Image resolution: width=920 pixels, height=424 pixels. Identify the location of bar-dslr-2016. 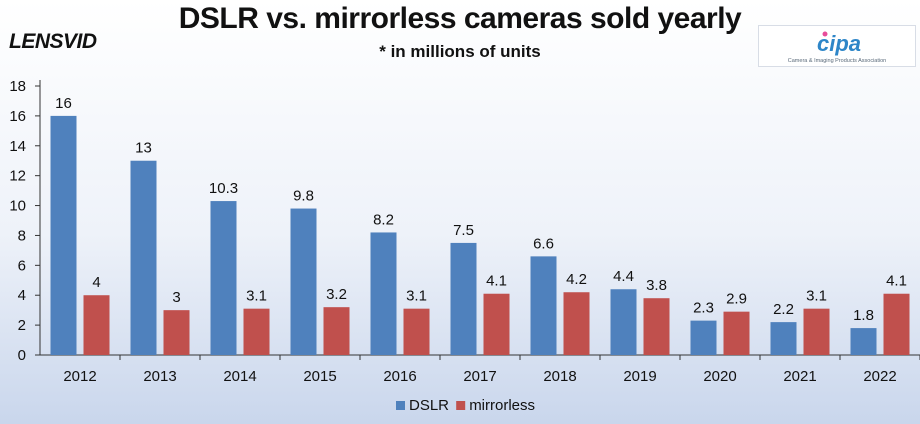
(383, 293).